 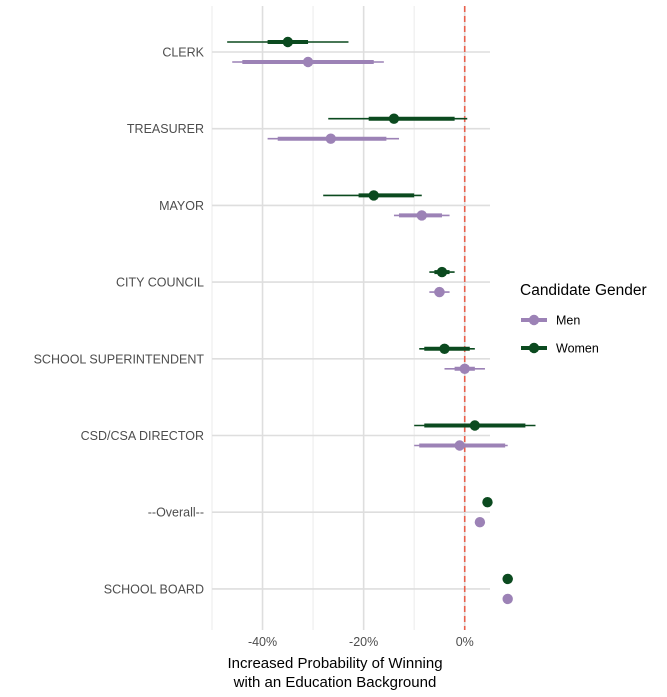 I want to click on x-tick-label: 0%, so click(x=465, y=642).